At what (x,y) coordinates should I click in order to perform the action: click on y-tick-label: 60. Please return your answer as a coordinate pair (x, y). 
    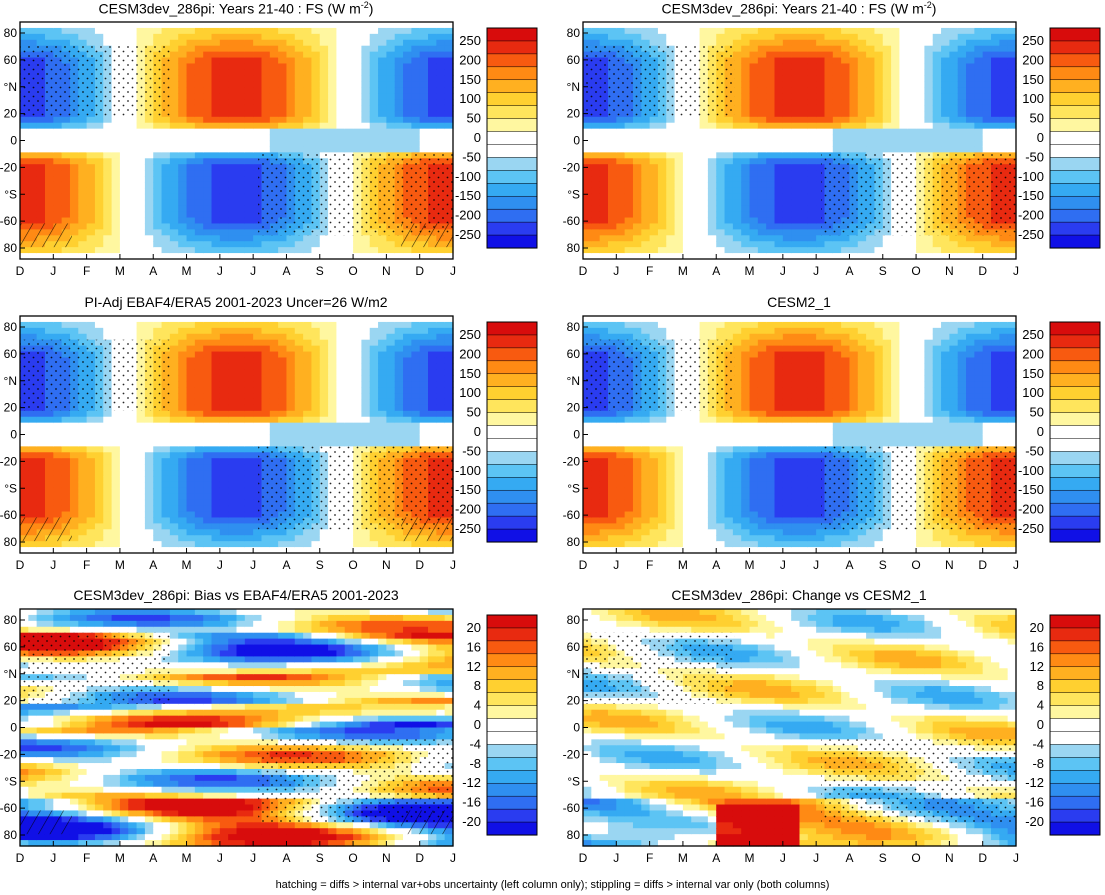
    Looking at the image, I should click on (574, 60).